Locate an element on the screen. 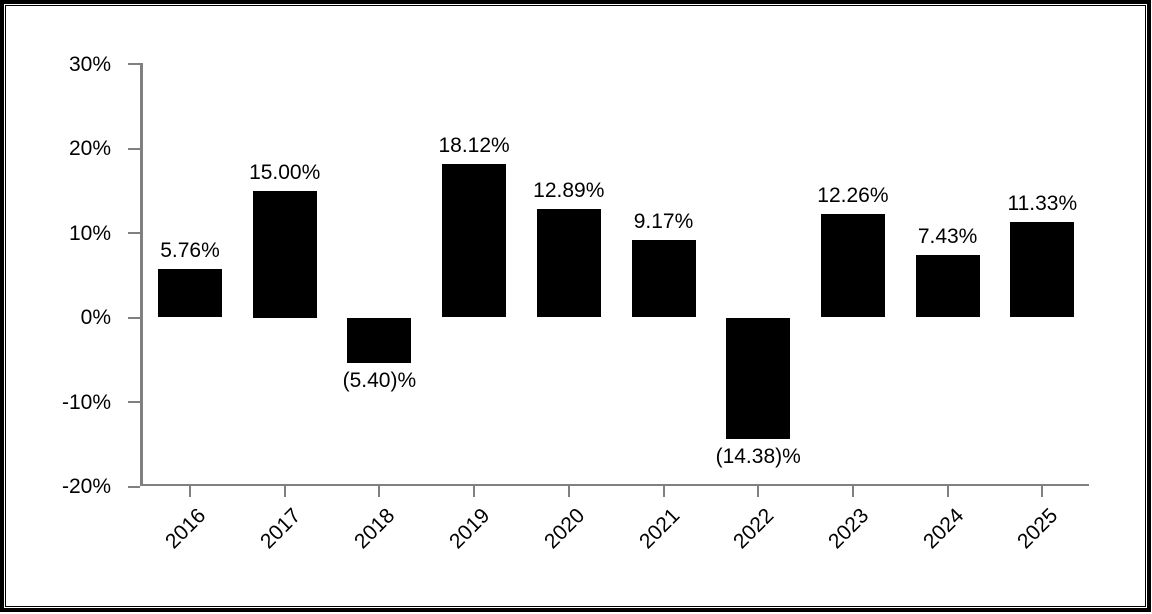  bar-value-label: 12.26% is located at coordinates (853, 195).